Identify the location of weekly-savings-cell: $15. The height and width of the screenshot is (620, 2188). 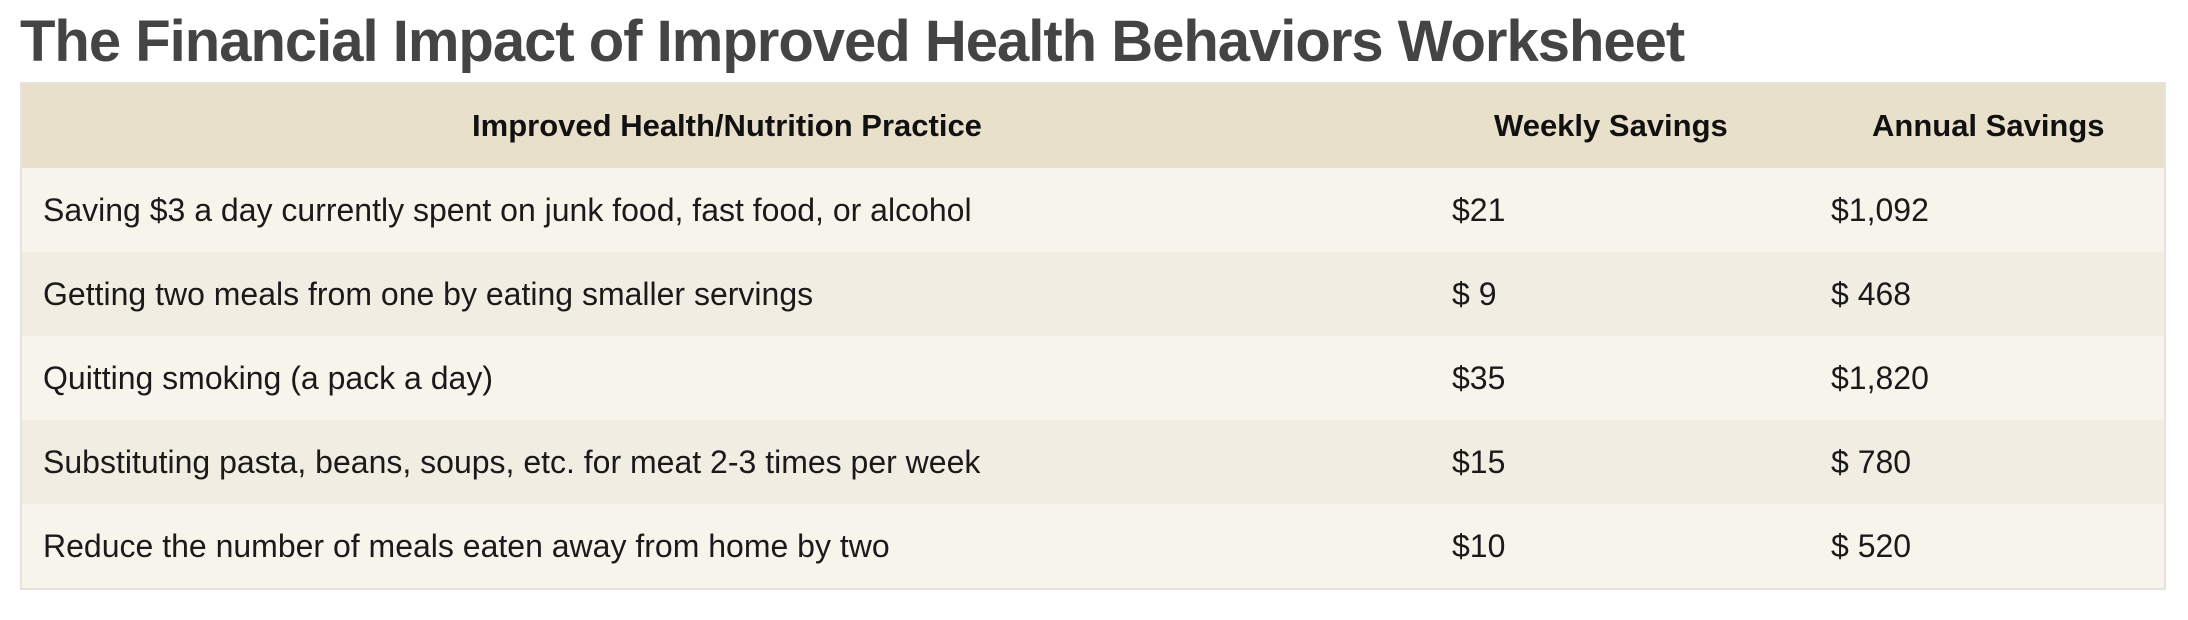
(1479, 461).